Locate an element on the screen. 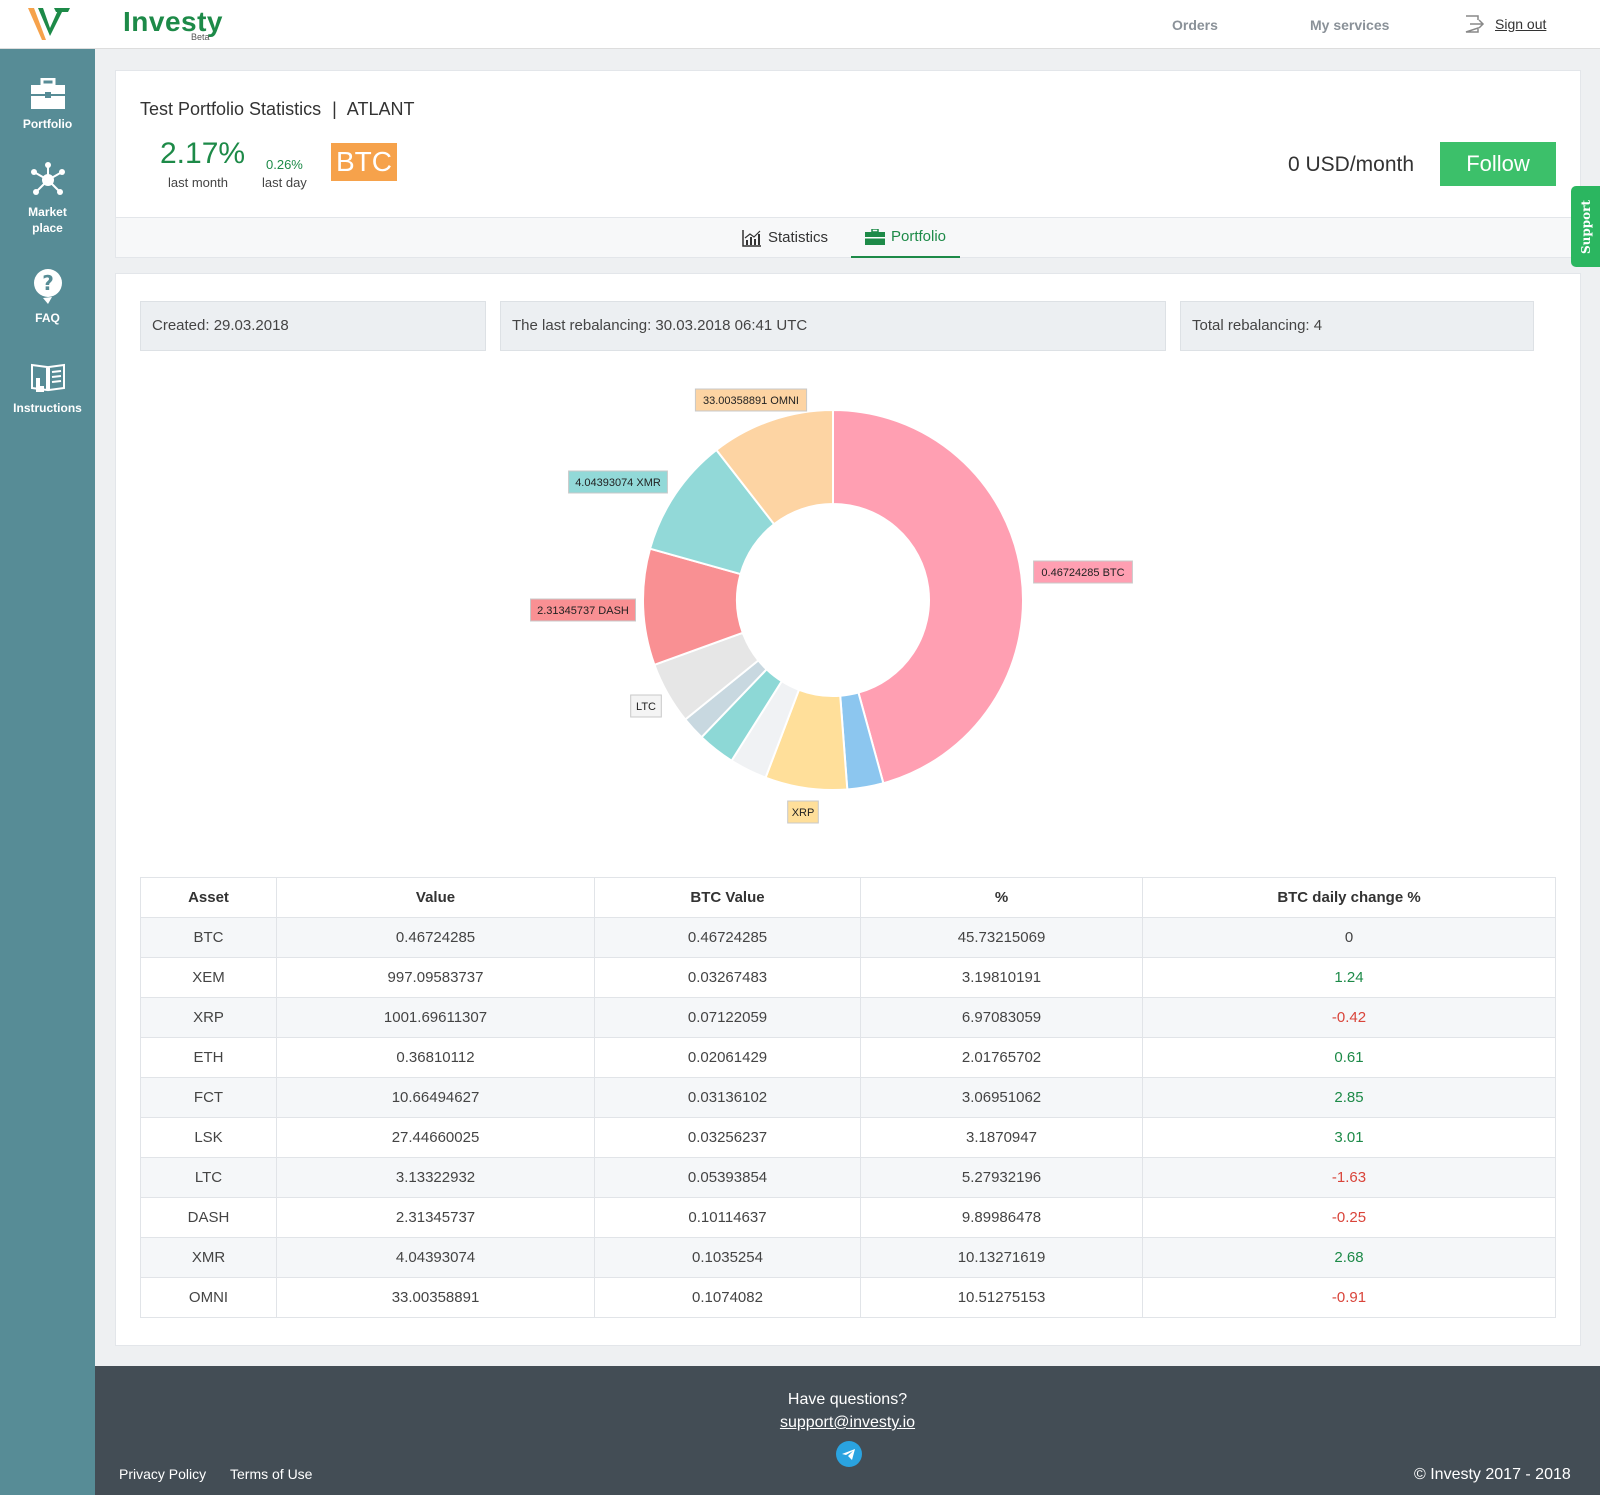 This screenshot has height=1495, width=1600. book-icon is located at coordinates (47, 377).